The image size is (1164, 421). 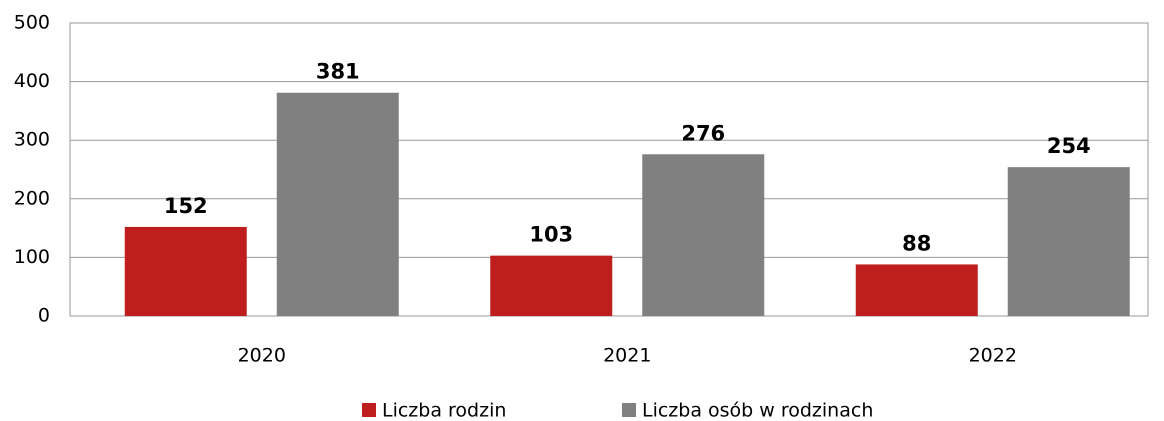 I want to click on y-tick-label: 200, so click(x=32, y=198).